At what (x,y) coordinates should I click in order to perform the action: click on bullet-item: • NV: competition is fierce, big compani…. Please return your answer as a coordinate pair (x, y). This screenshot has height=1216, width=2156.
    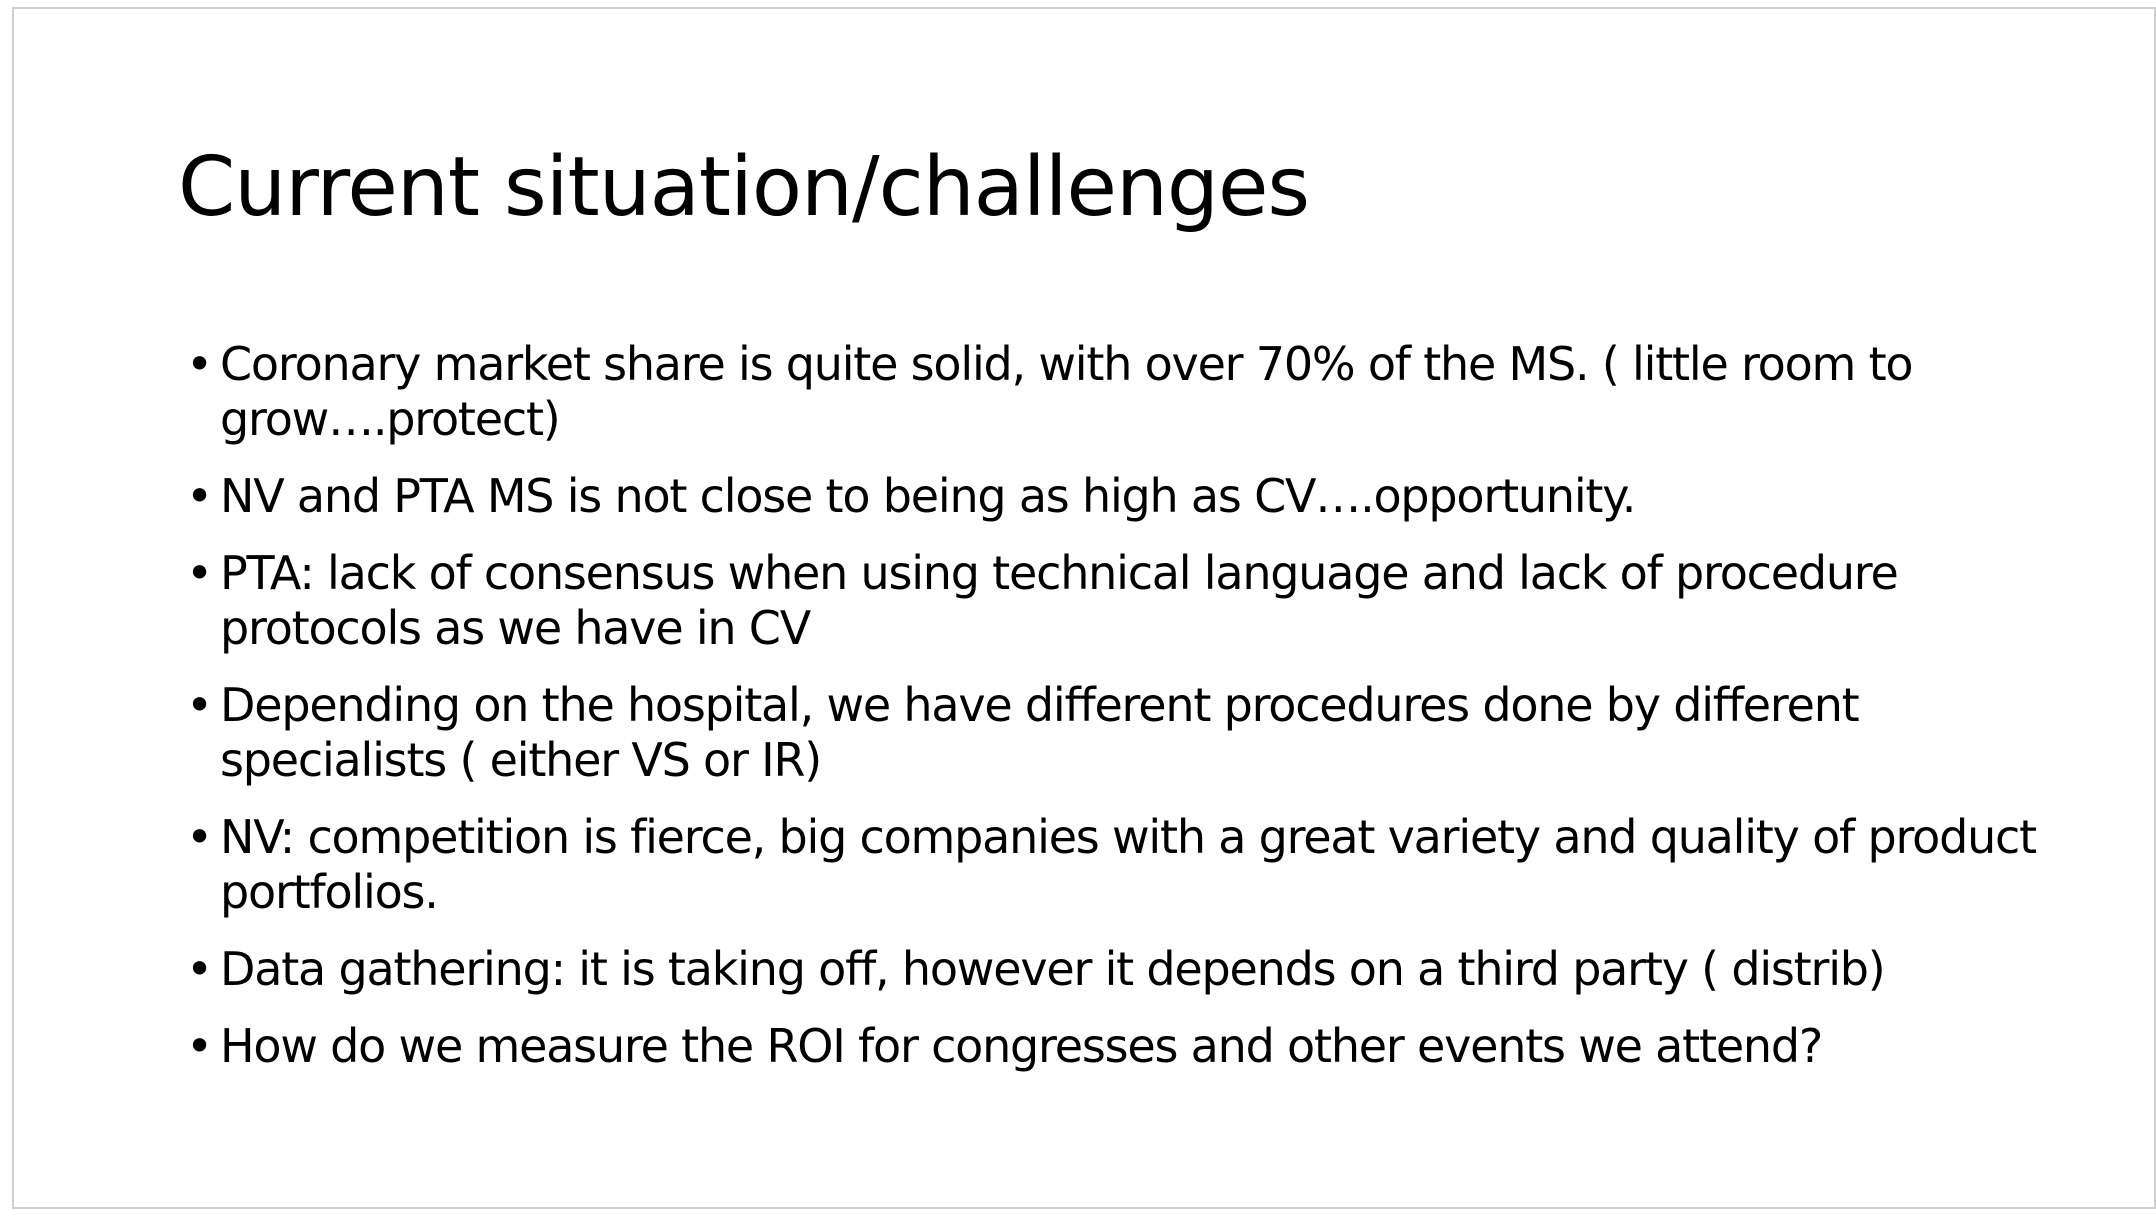
    Looking at the image, I should click on (1118, 865).